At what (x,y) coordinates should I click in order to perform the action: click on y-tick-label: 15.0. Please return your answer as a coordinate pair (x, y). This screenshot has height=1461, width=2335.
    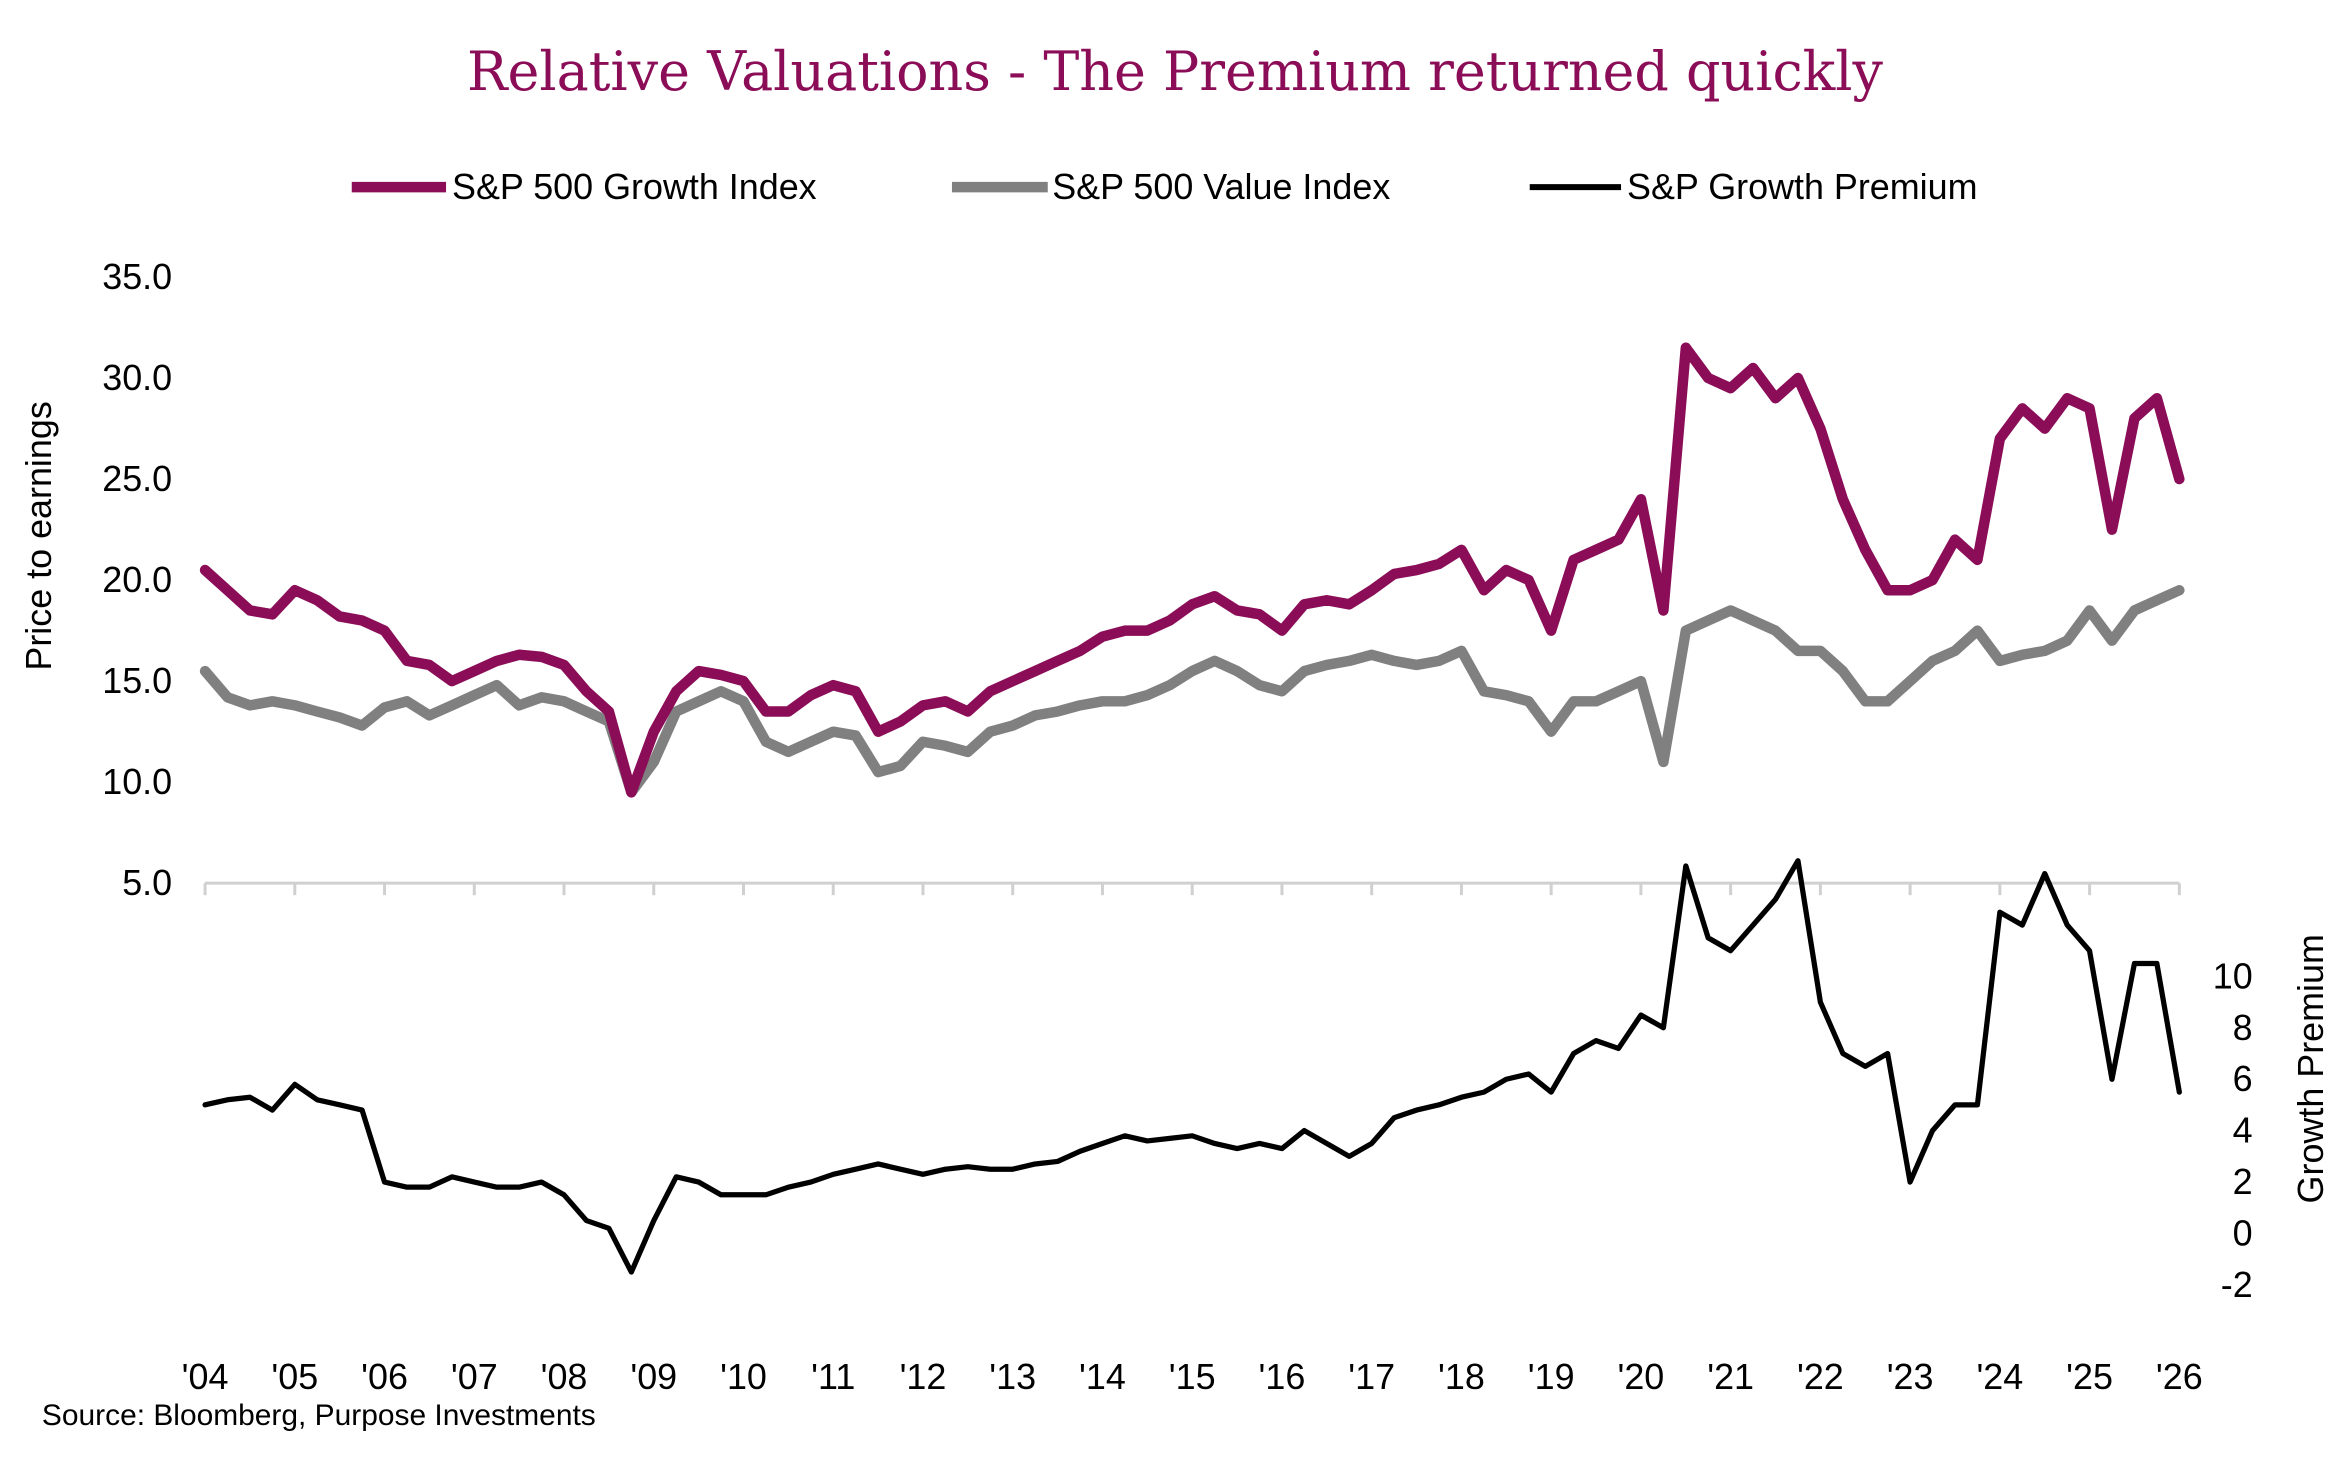
    Looking at the image, I should click on (137, 680).